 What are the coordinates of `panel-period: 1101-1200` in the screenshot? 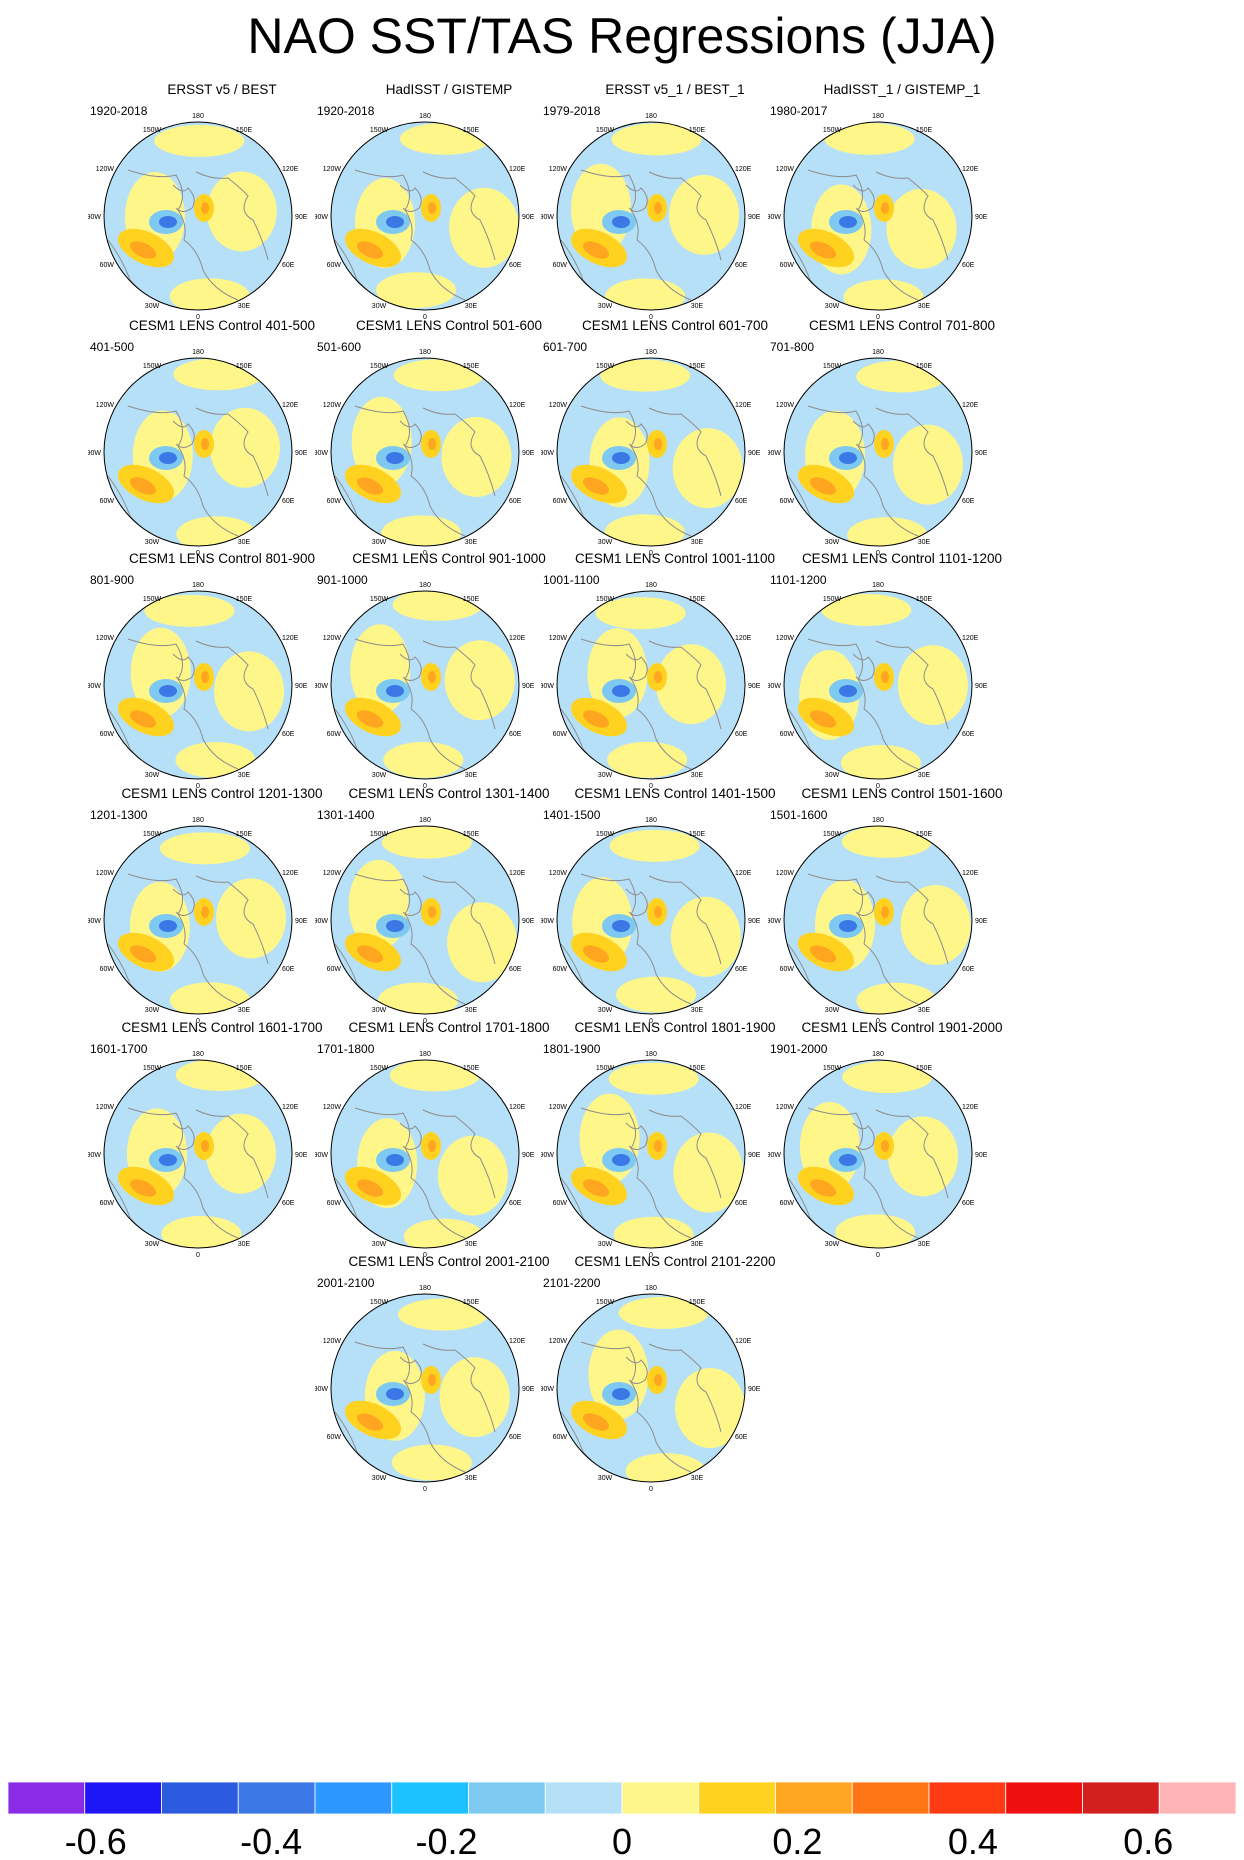 It's located at (798, 580).